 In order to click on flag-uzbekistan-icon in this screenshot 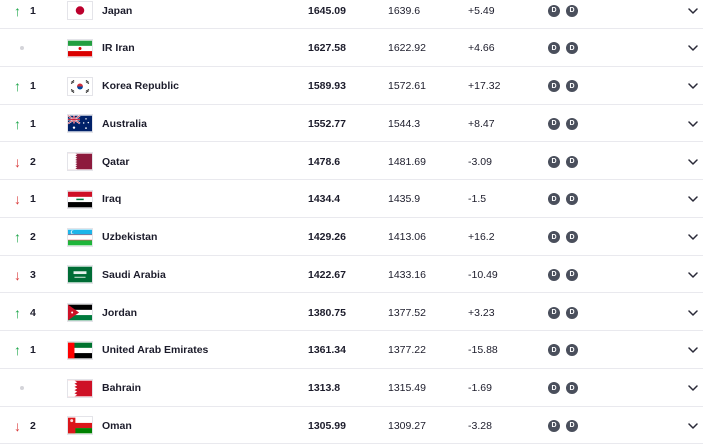, I will do `click(80, 237)`.